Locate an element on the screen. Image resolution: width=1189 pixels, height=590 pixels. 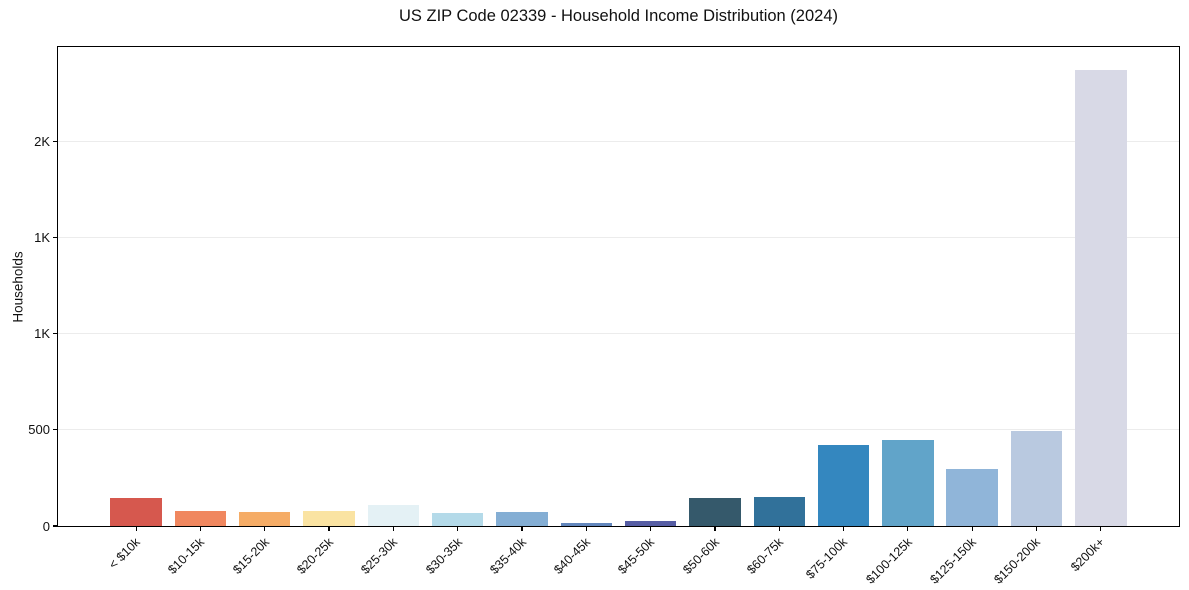
y-tick-label: 2K is located at coordinates (42, 141).